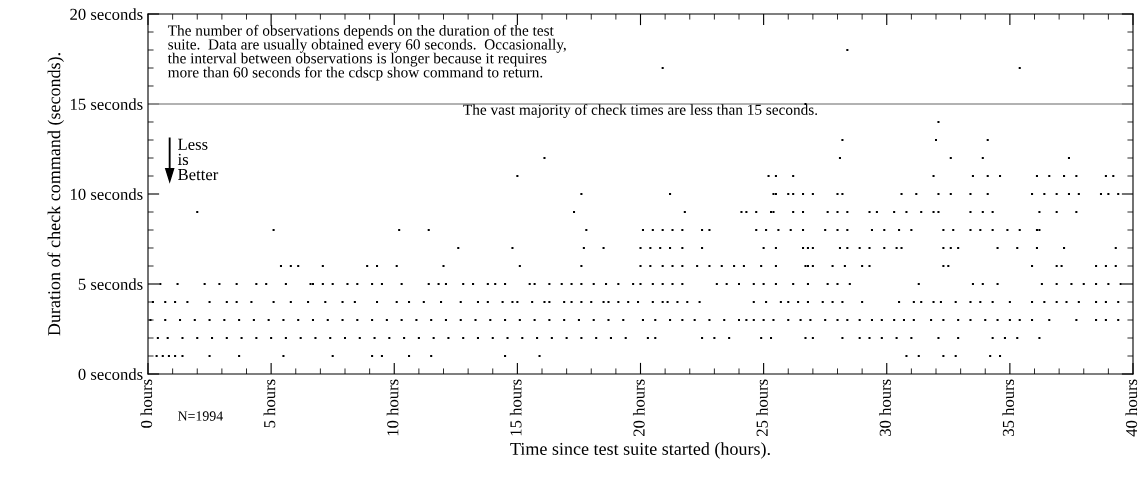 This screenshot has height=481, width=1140. I want to click on text: N=1994, so click(200, 416).